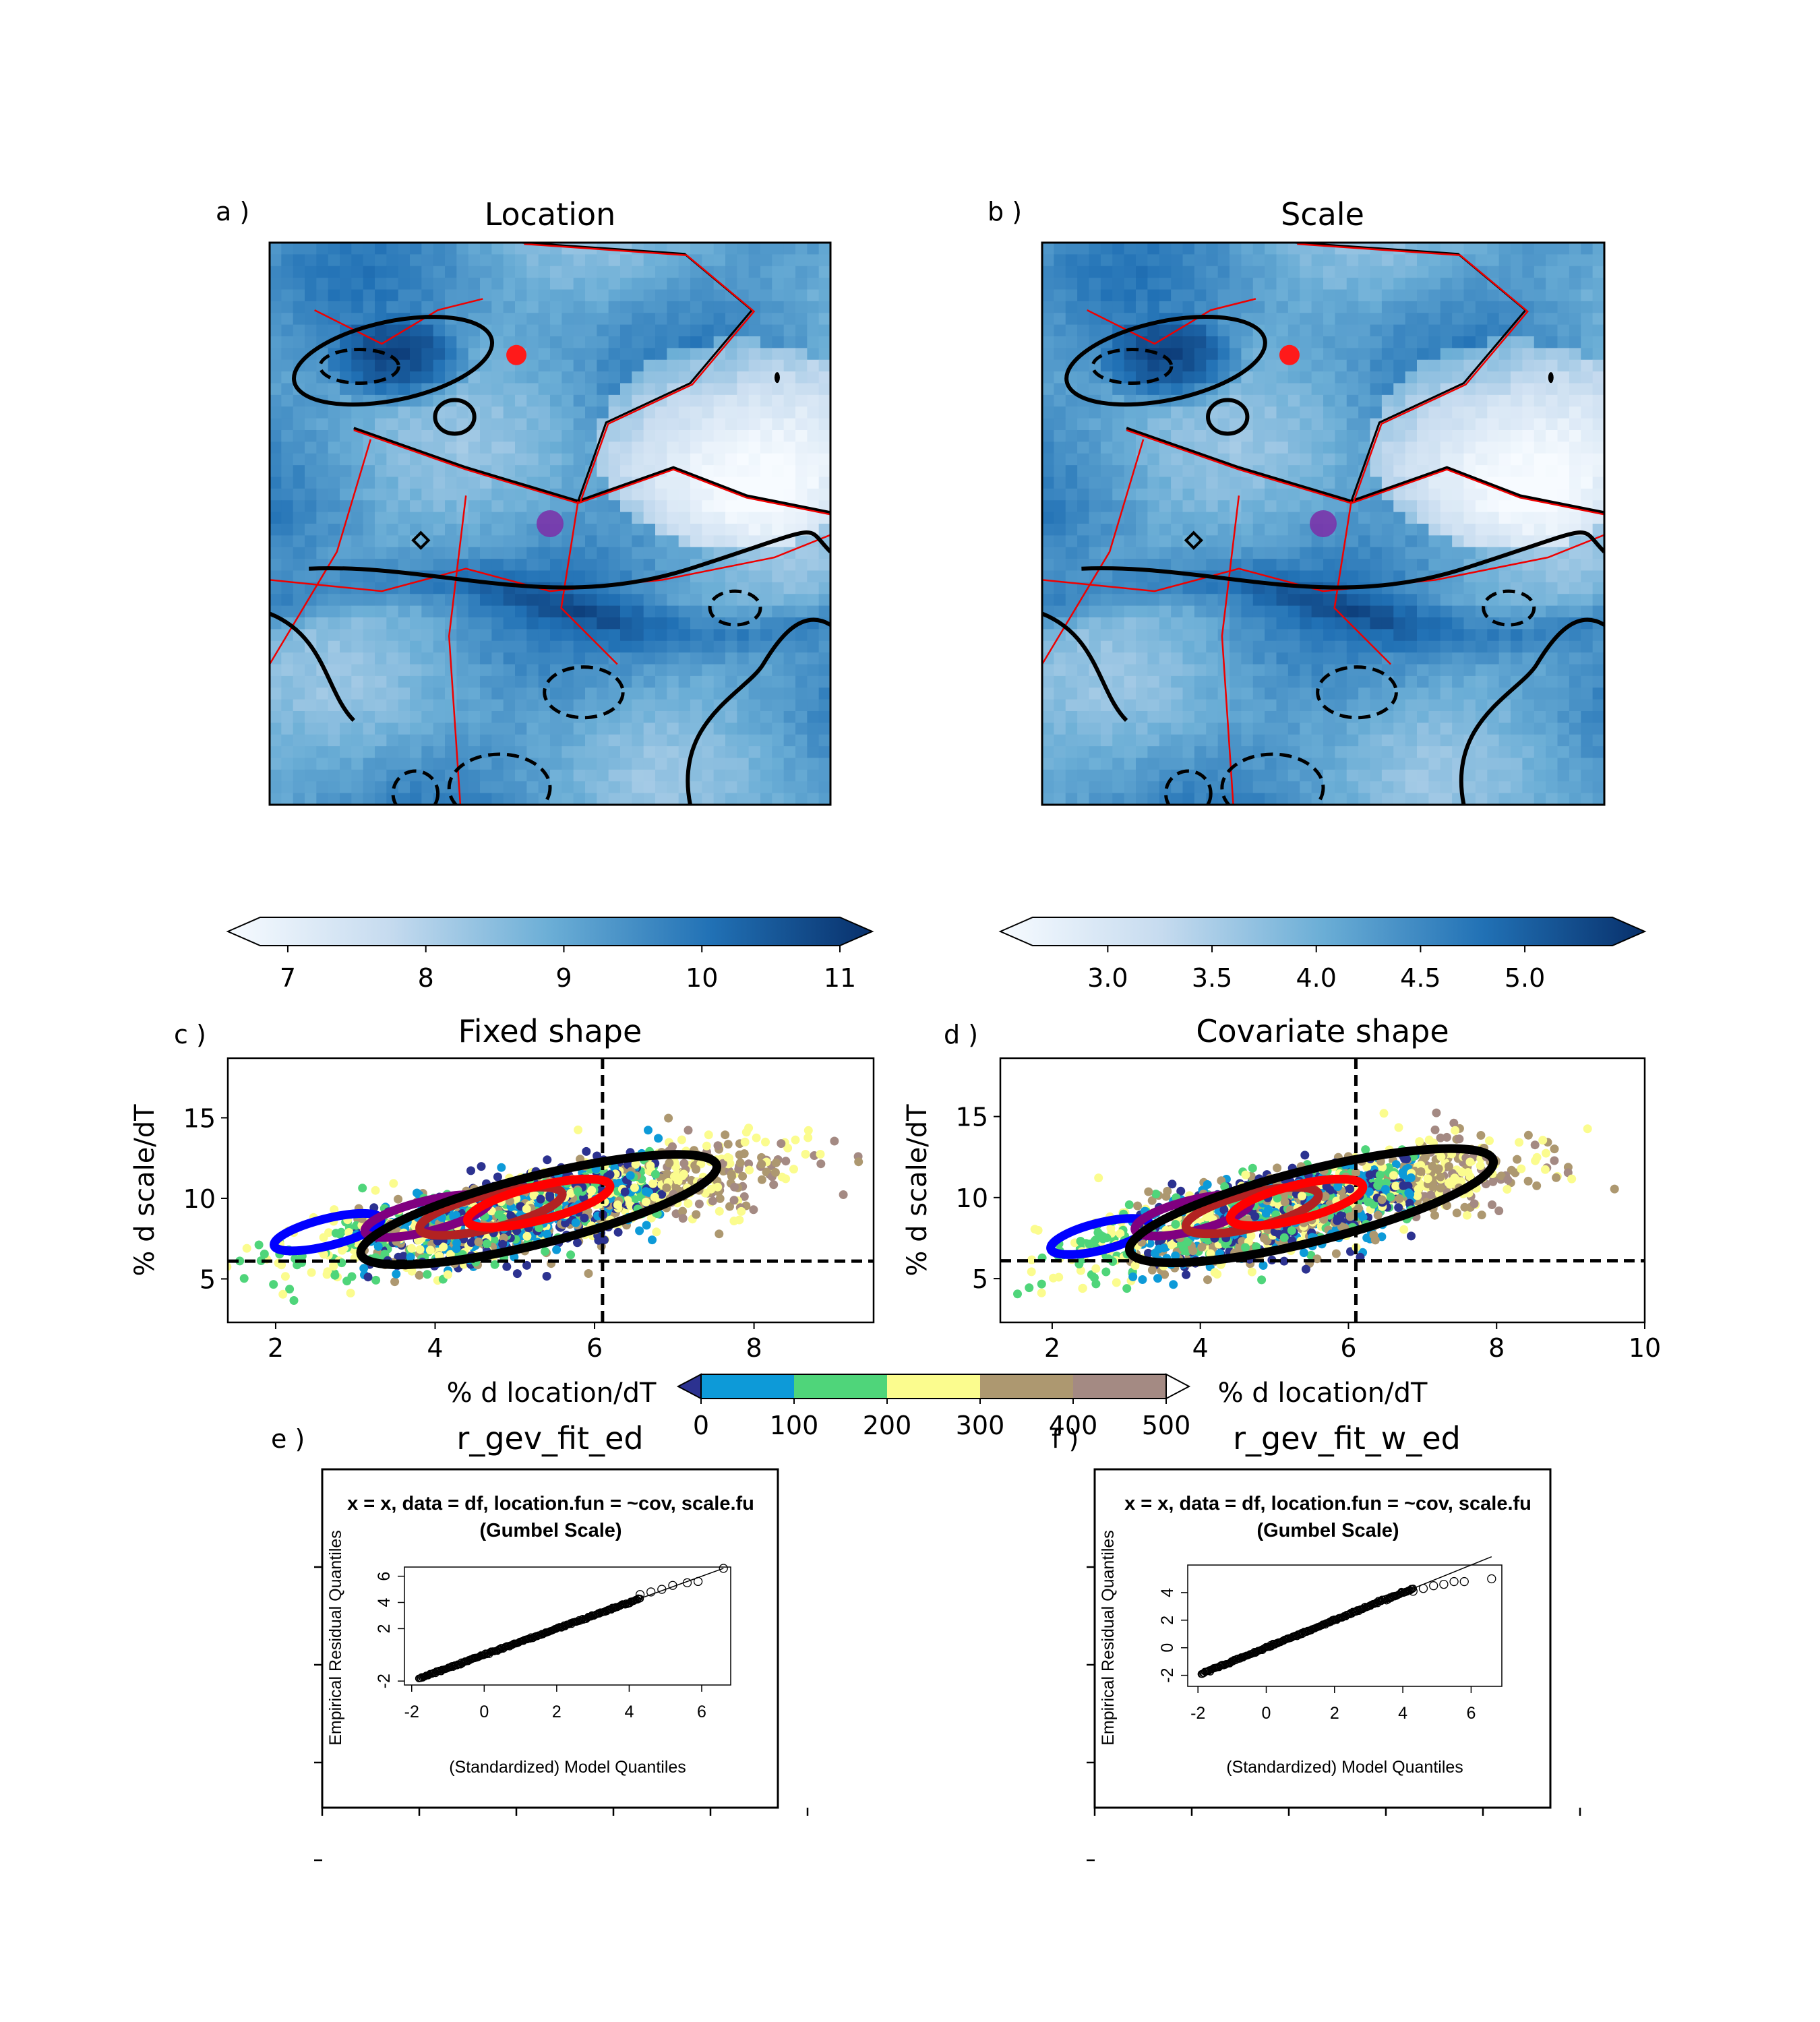  What do you see at coordinates (499, 778) in the screenshot?
I see `contour-dashed` at bounding box center [499, 778].